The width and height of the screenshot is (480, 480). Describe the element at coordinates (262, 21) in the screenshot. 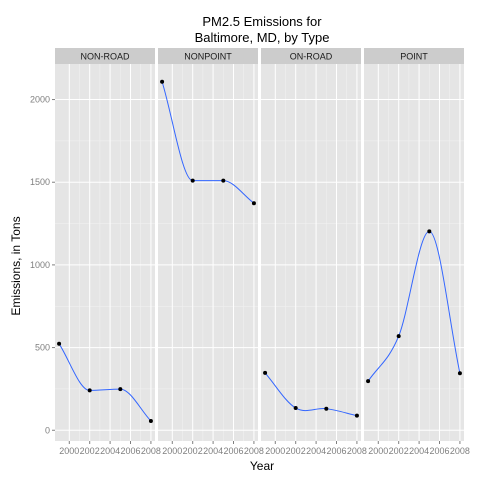

I see `chart-title-line-1: PM2.5 Emissions for` at that location.